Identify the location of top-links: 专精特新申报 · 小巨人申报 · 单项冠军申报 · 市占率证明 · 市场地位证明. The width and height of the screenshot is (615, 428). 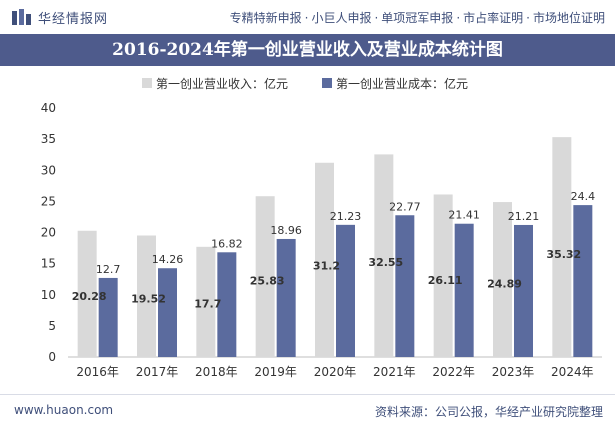
(417, 17).